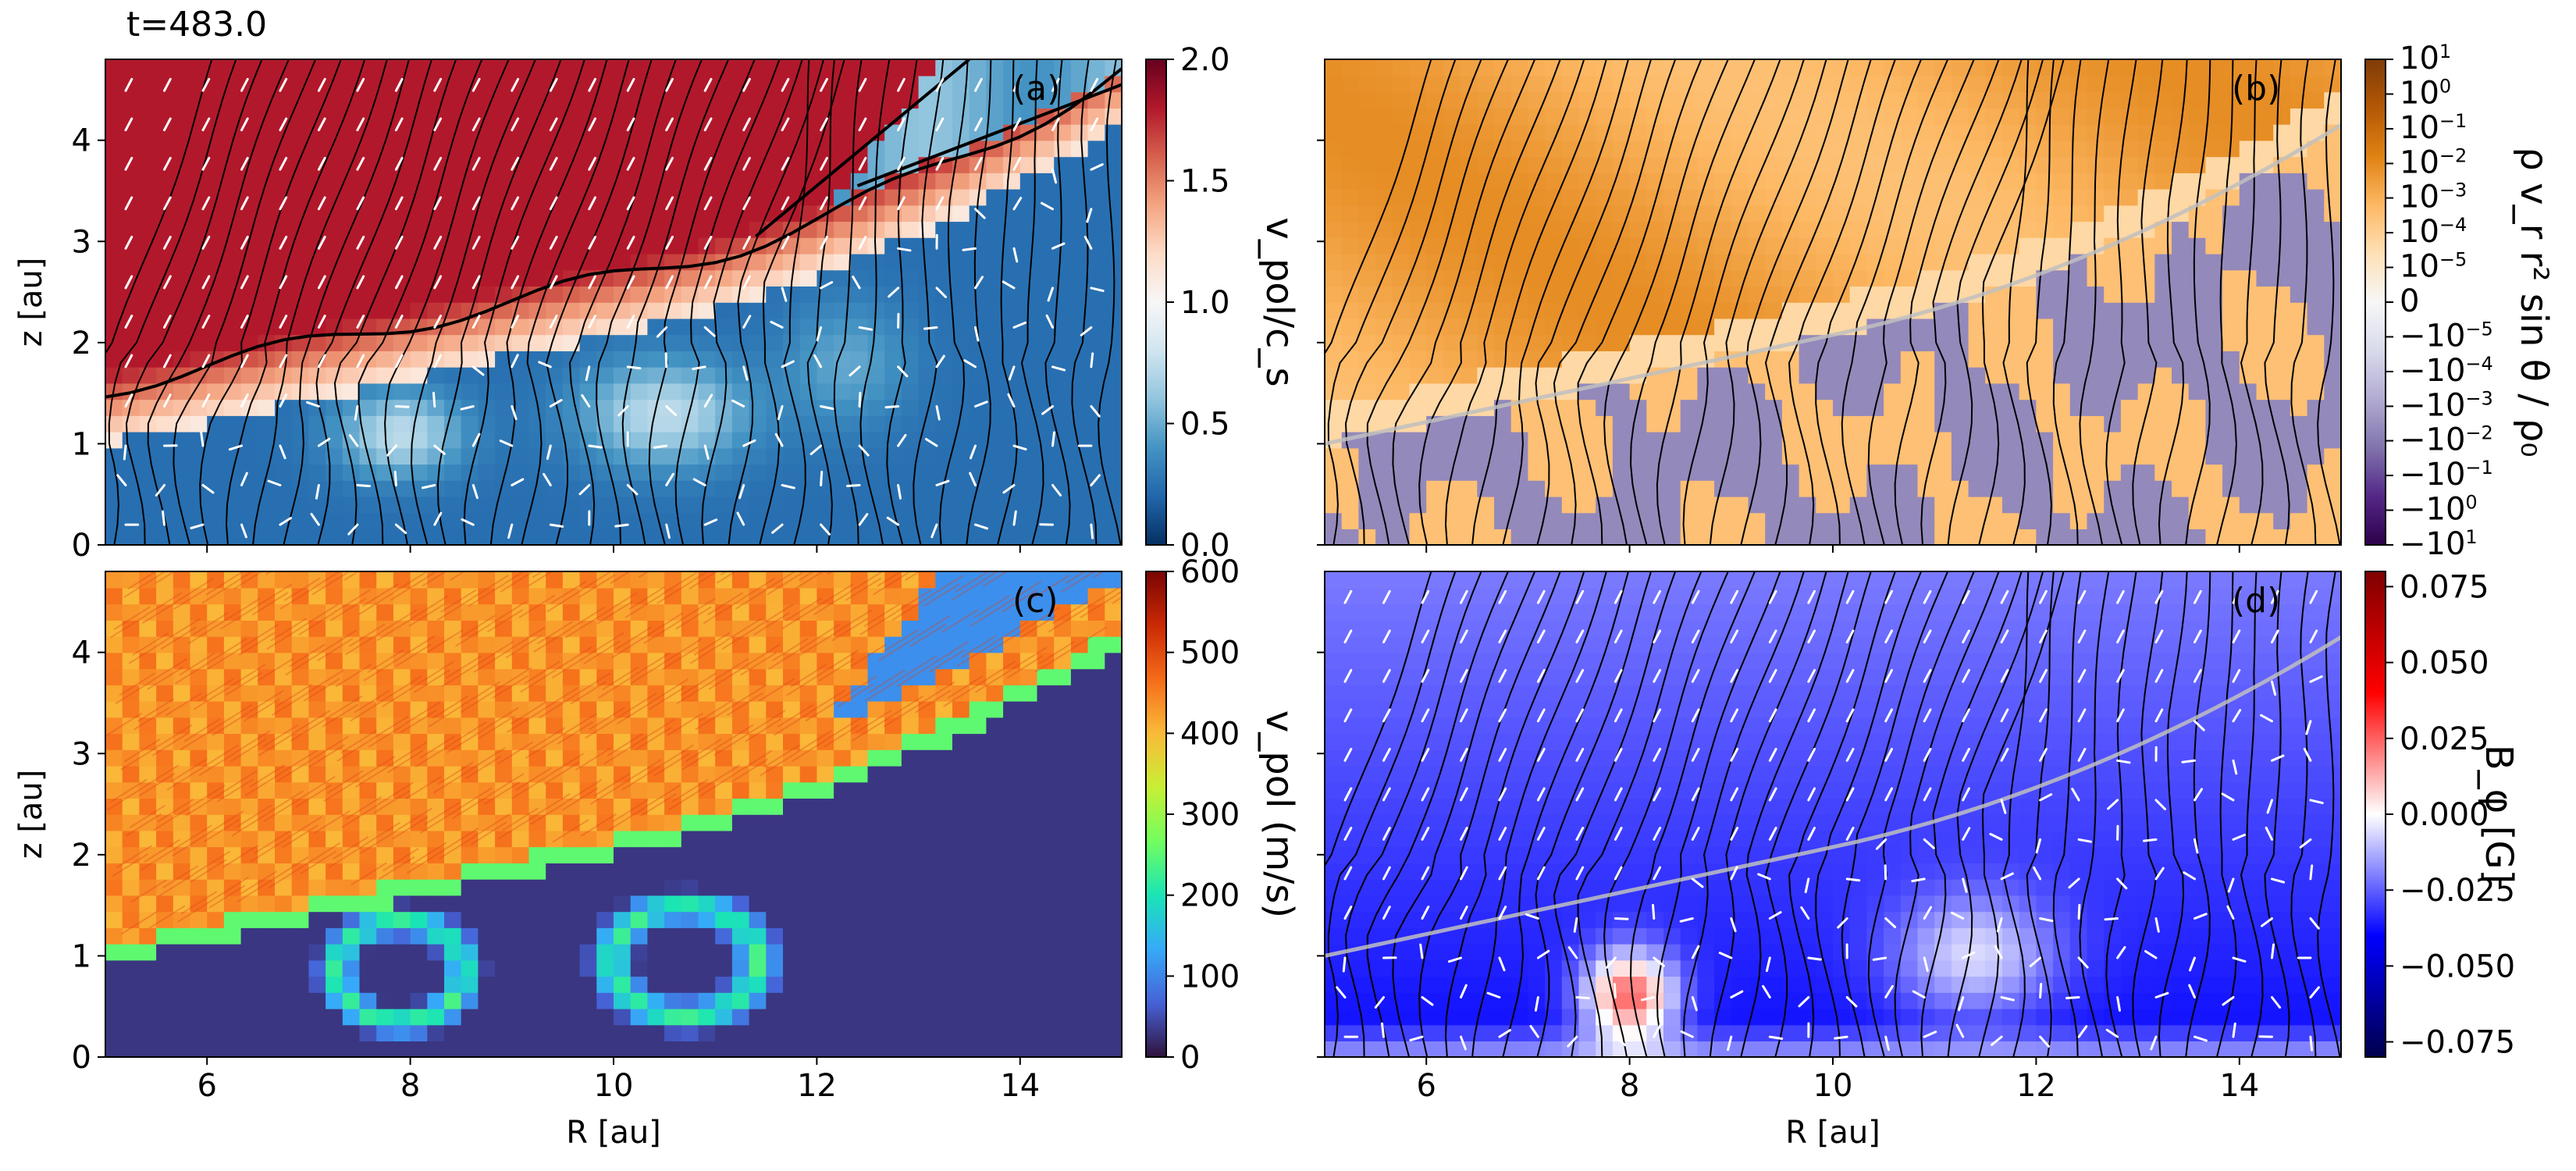 The image size is (2576, 1171). I want to click on cbar-tick-label-b-4: 10⁻³, so click(2433, 197).